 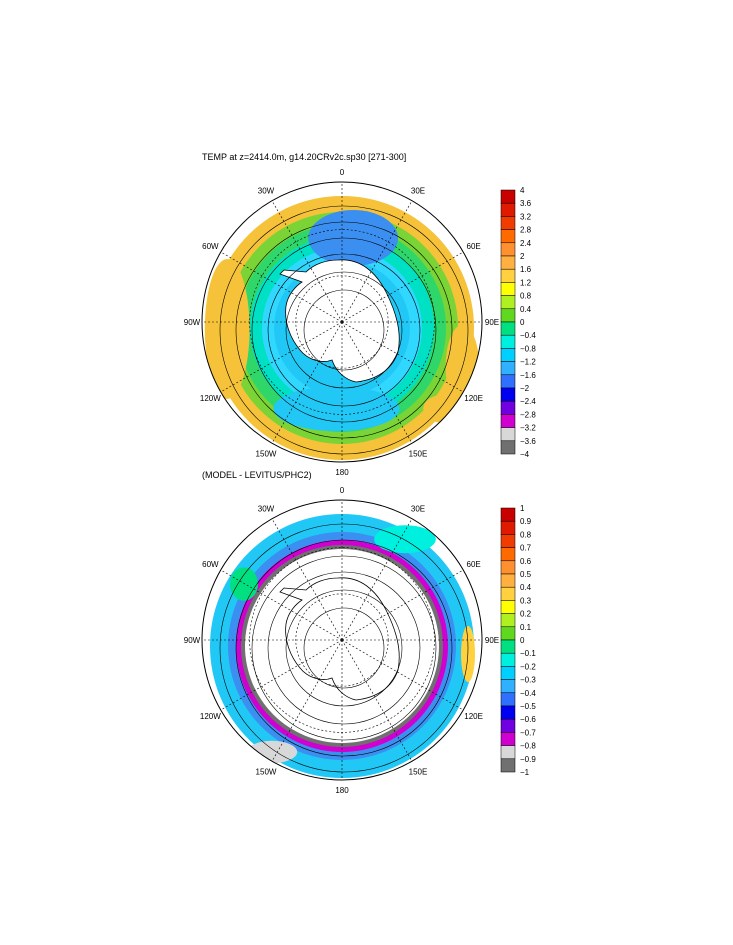 I want to click on colorbar-tick-label: 3.6, so click(x=526, y=203).